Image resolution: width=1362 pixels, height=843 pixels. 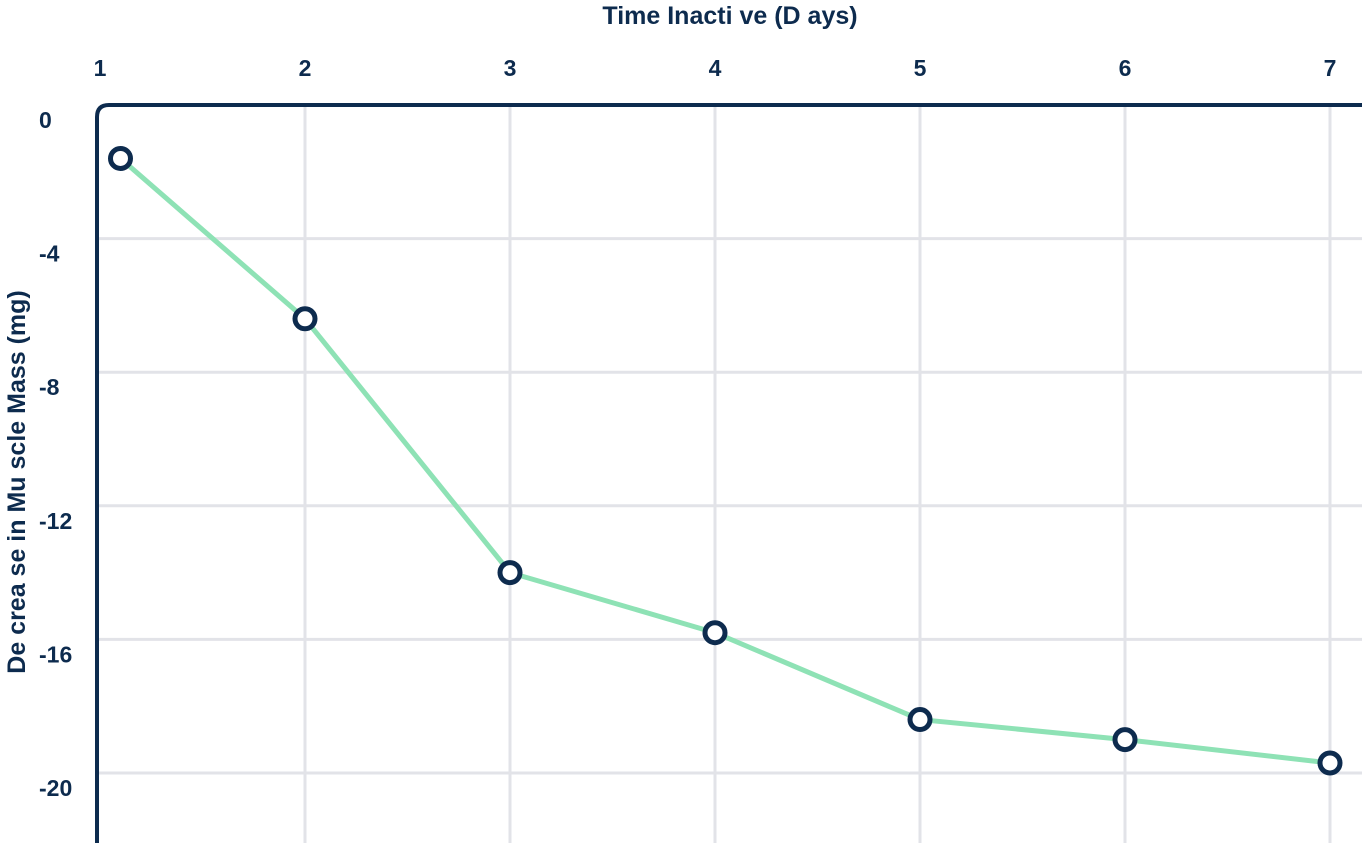 I want to click on x-tick-label: 5, so click(x=920, y=68).